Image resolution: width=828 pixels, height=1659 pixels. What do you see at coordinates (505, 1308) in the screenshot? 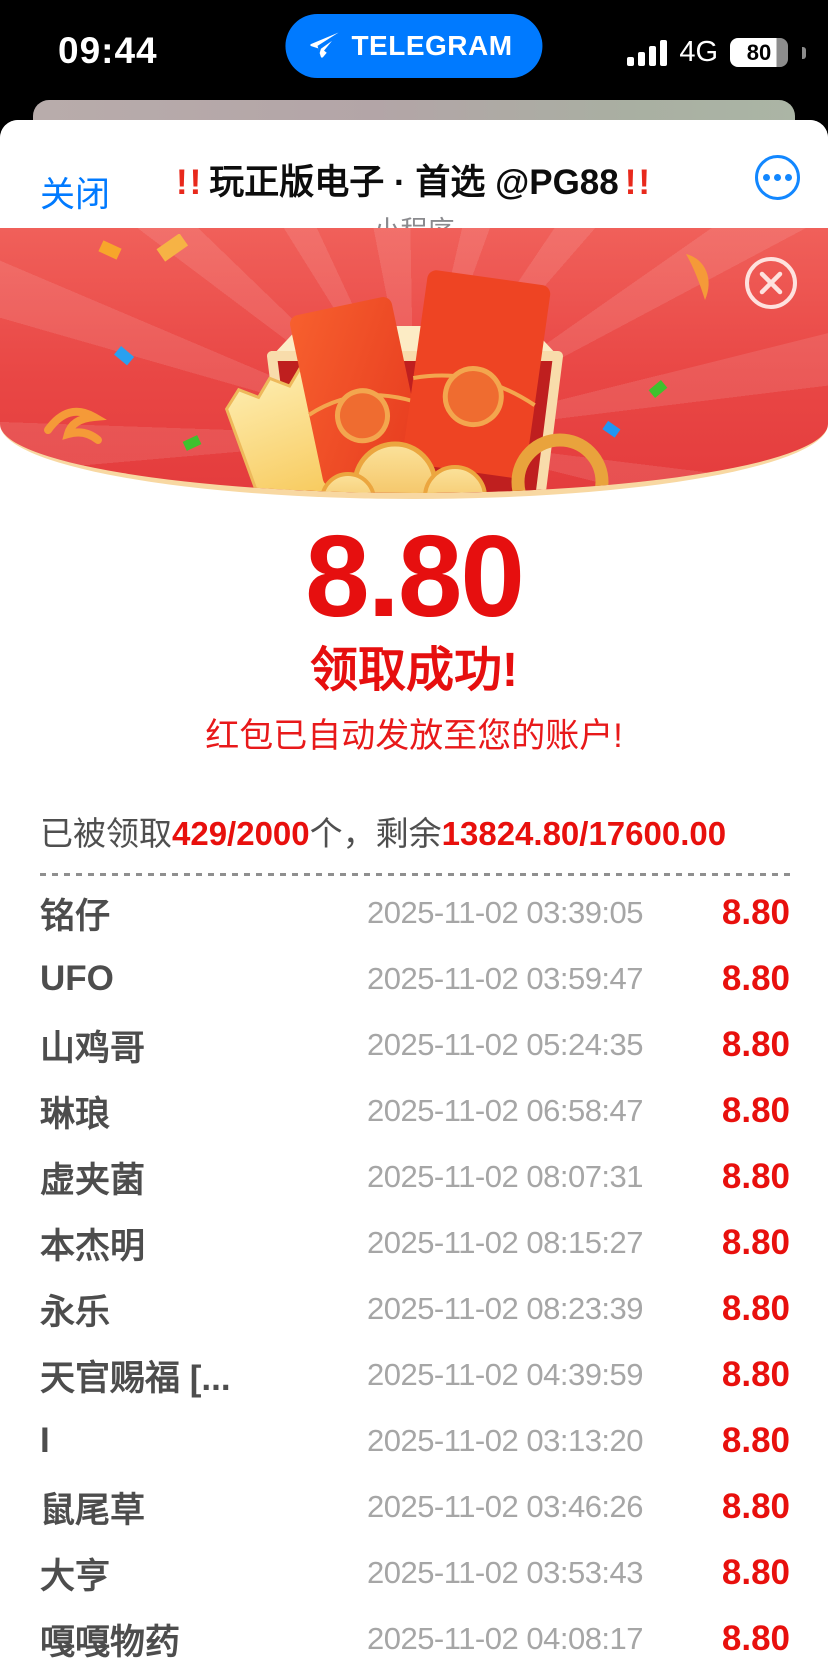
I see `claim-timestamp: 2025-11-02 08:23:39` at bounding box center [505, 1308].